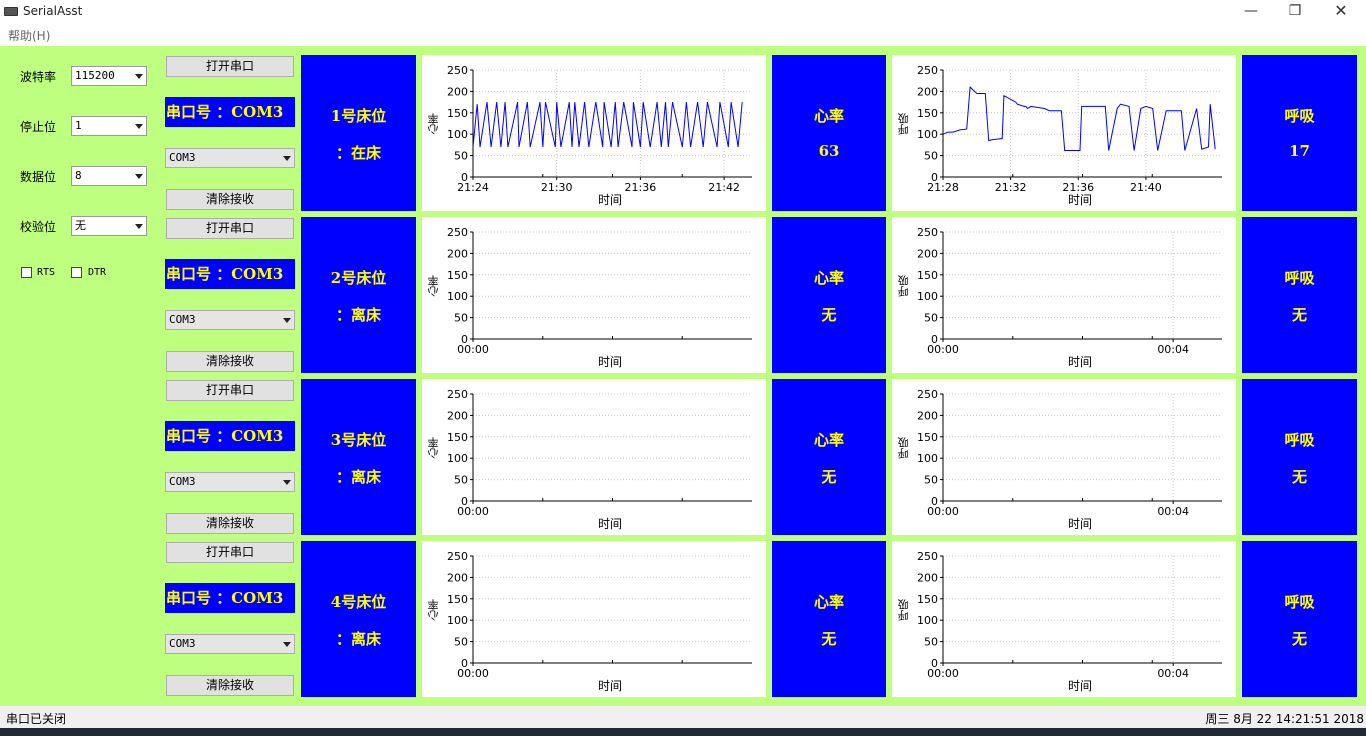  What do you see at coordinates (1284, 719) in the screenshot?
I see `clock: 周三 8月 22 14:21:51 2018` at bounding box center [1284, 719].